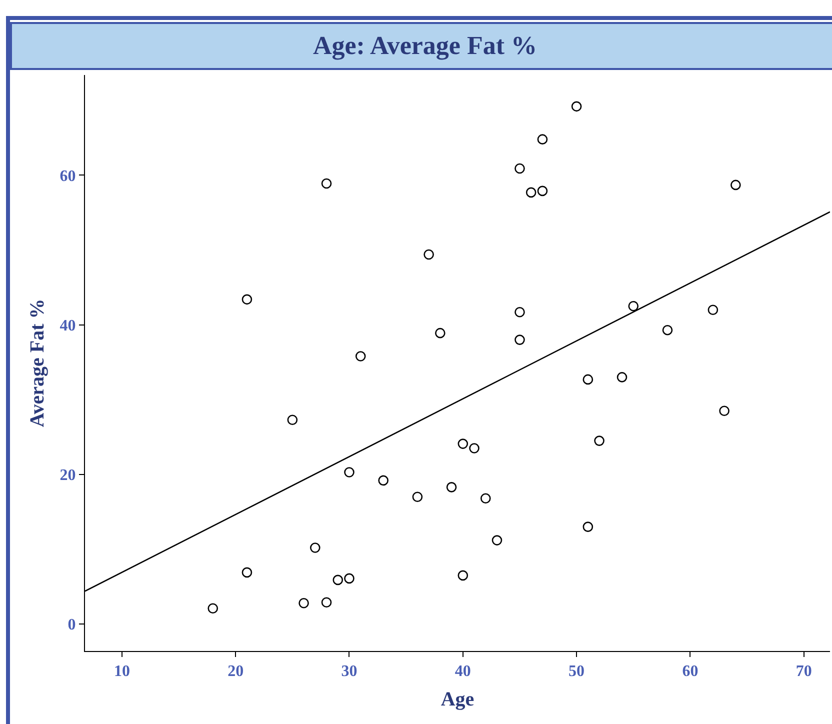  Describe the element at coordinates (349, 671) in the screenshot. I see `x-tick-label: 30` at that location.